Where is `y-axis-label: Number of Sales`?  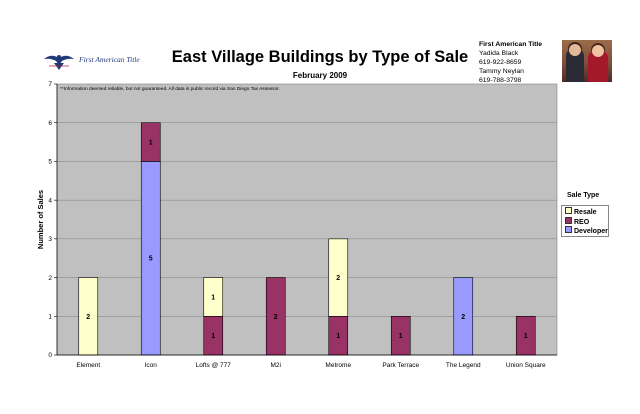
y-axis-label: Number of Sales is located at coordinates (40, 219).